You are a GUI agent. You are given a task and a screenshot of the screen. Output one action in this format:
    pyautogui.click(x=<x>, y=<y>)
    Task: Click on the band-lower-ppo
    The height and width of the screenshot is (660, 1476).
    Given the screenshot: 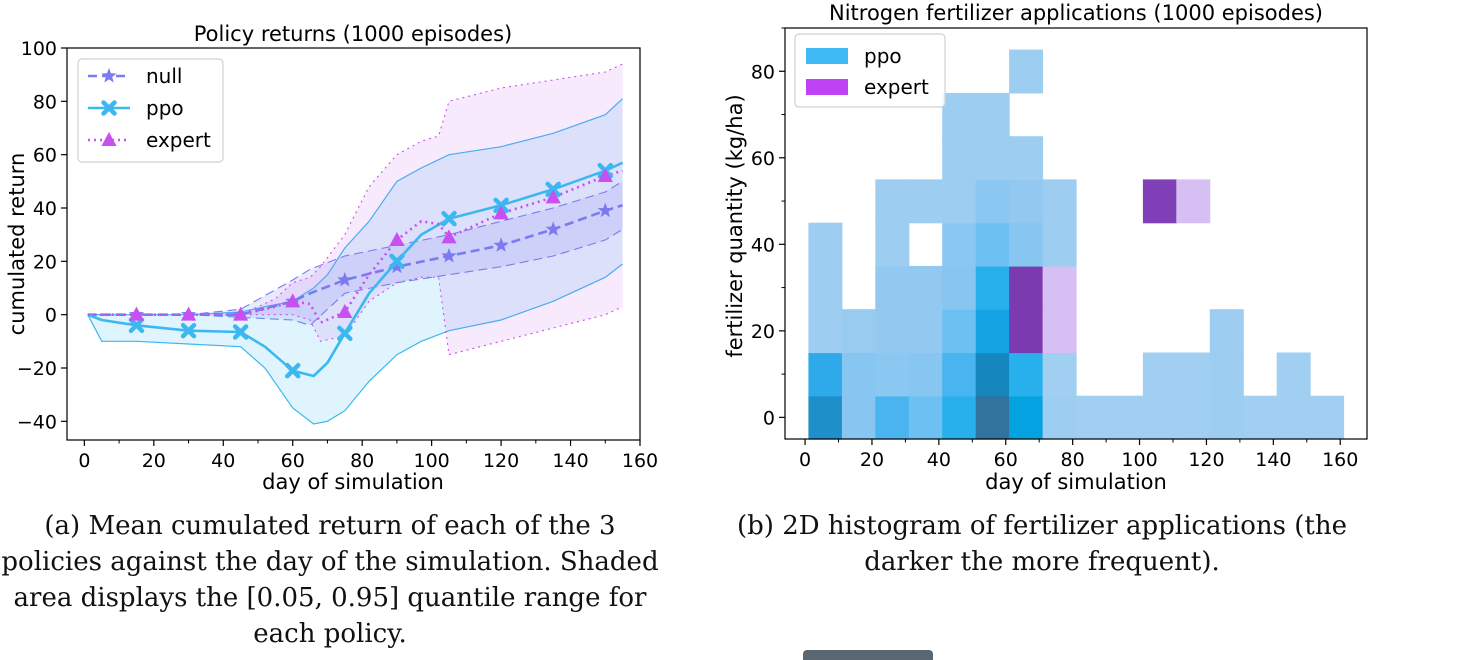 What is the action you would take?
    pyautogui.click(x=355, y=344)
    